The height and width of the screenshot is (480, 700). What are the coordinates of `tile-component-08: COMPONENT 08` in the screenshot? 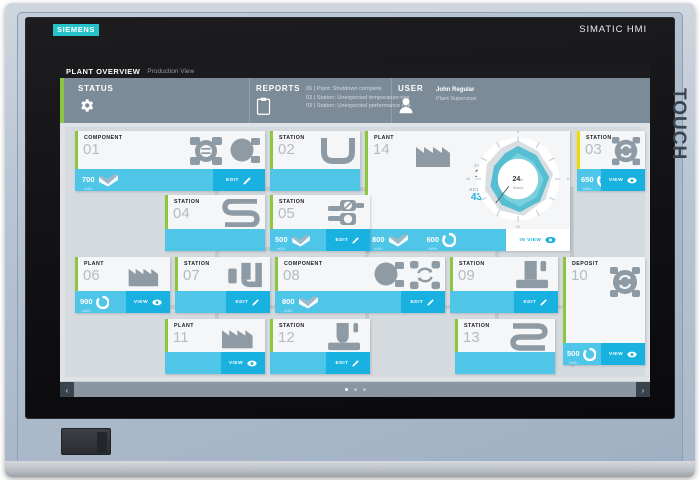 It's located at (360, 285).